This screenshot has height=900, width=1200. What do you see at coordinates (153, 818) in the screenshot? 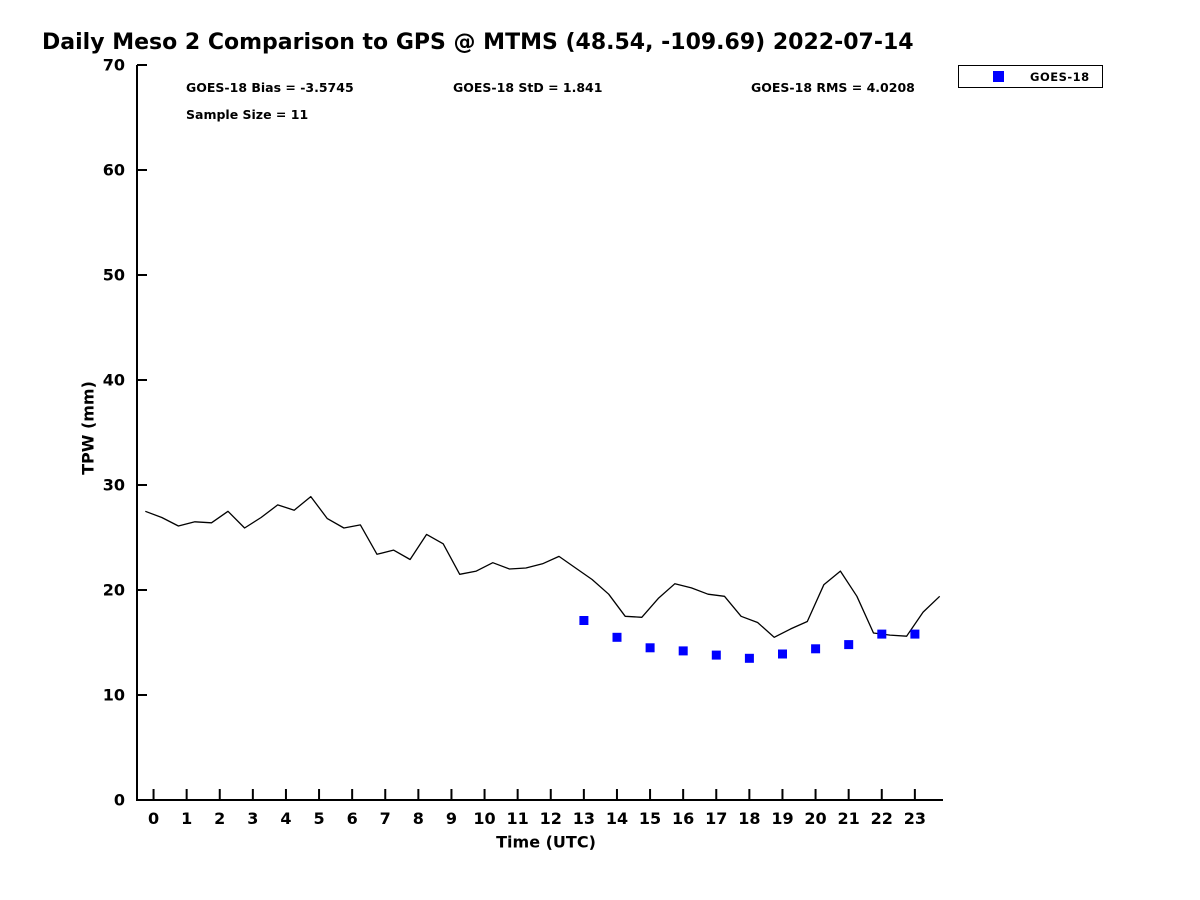
I see `x-tick-label: 0` at bounding box center [153, 818].